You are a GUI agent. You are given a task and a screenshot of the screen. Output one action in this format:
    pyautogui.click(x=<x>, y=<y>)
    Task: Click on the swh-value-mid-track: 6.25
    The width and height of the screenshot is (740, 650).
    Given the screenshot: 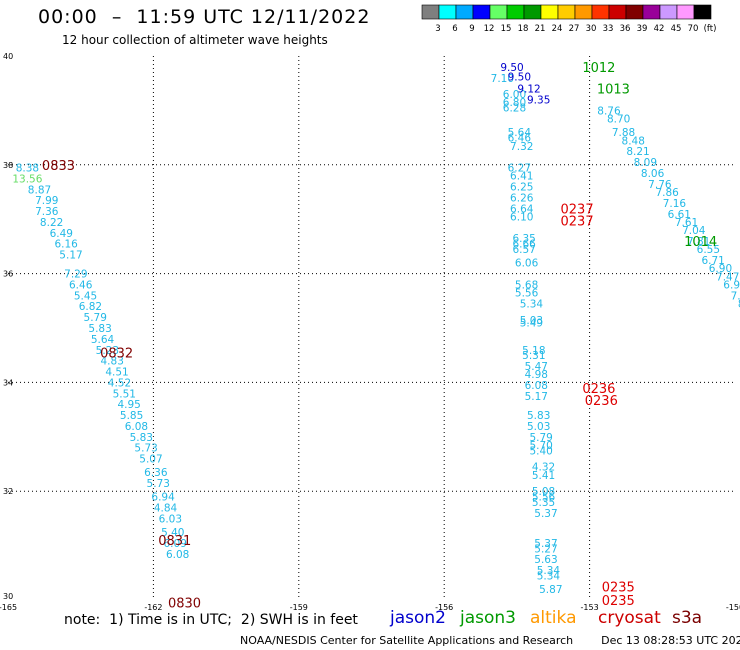 What is the action you would take?
    pyautogui.click(x=521, y=188)
    